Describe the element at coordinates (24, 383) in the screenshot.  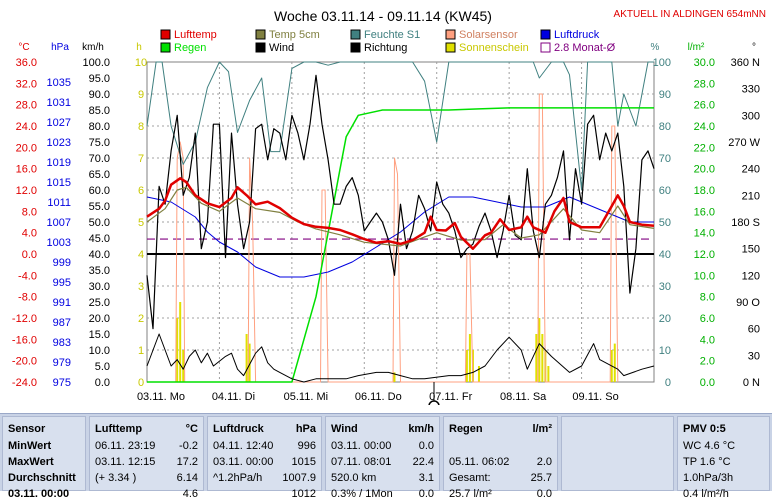
I see `temp-tick-label: -24.0` at that location.